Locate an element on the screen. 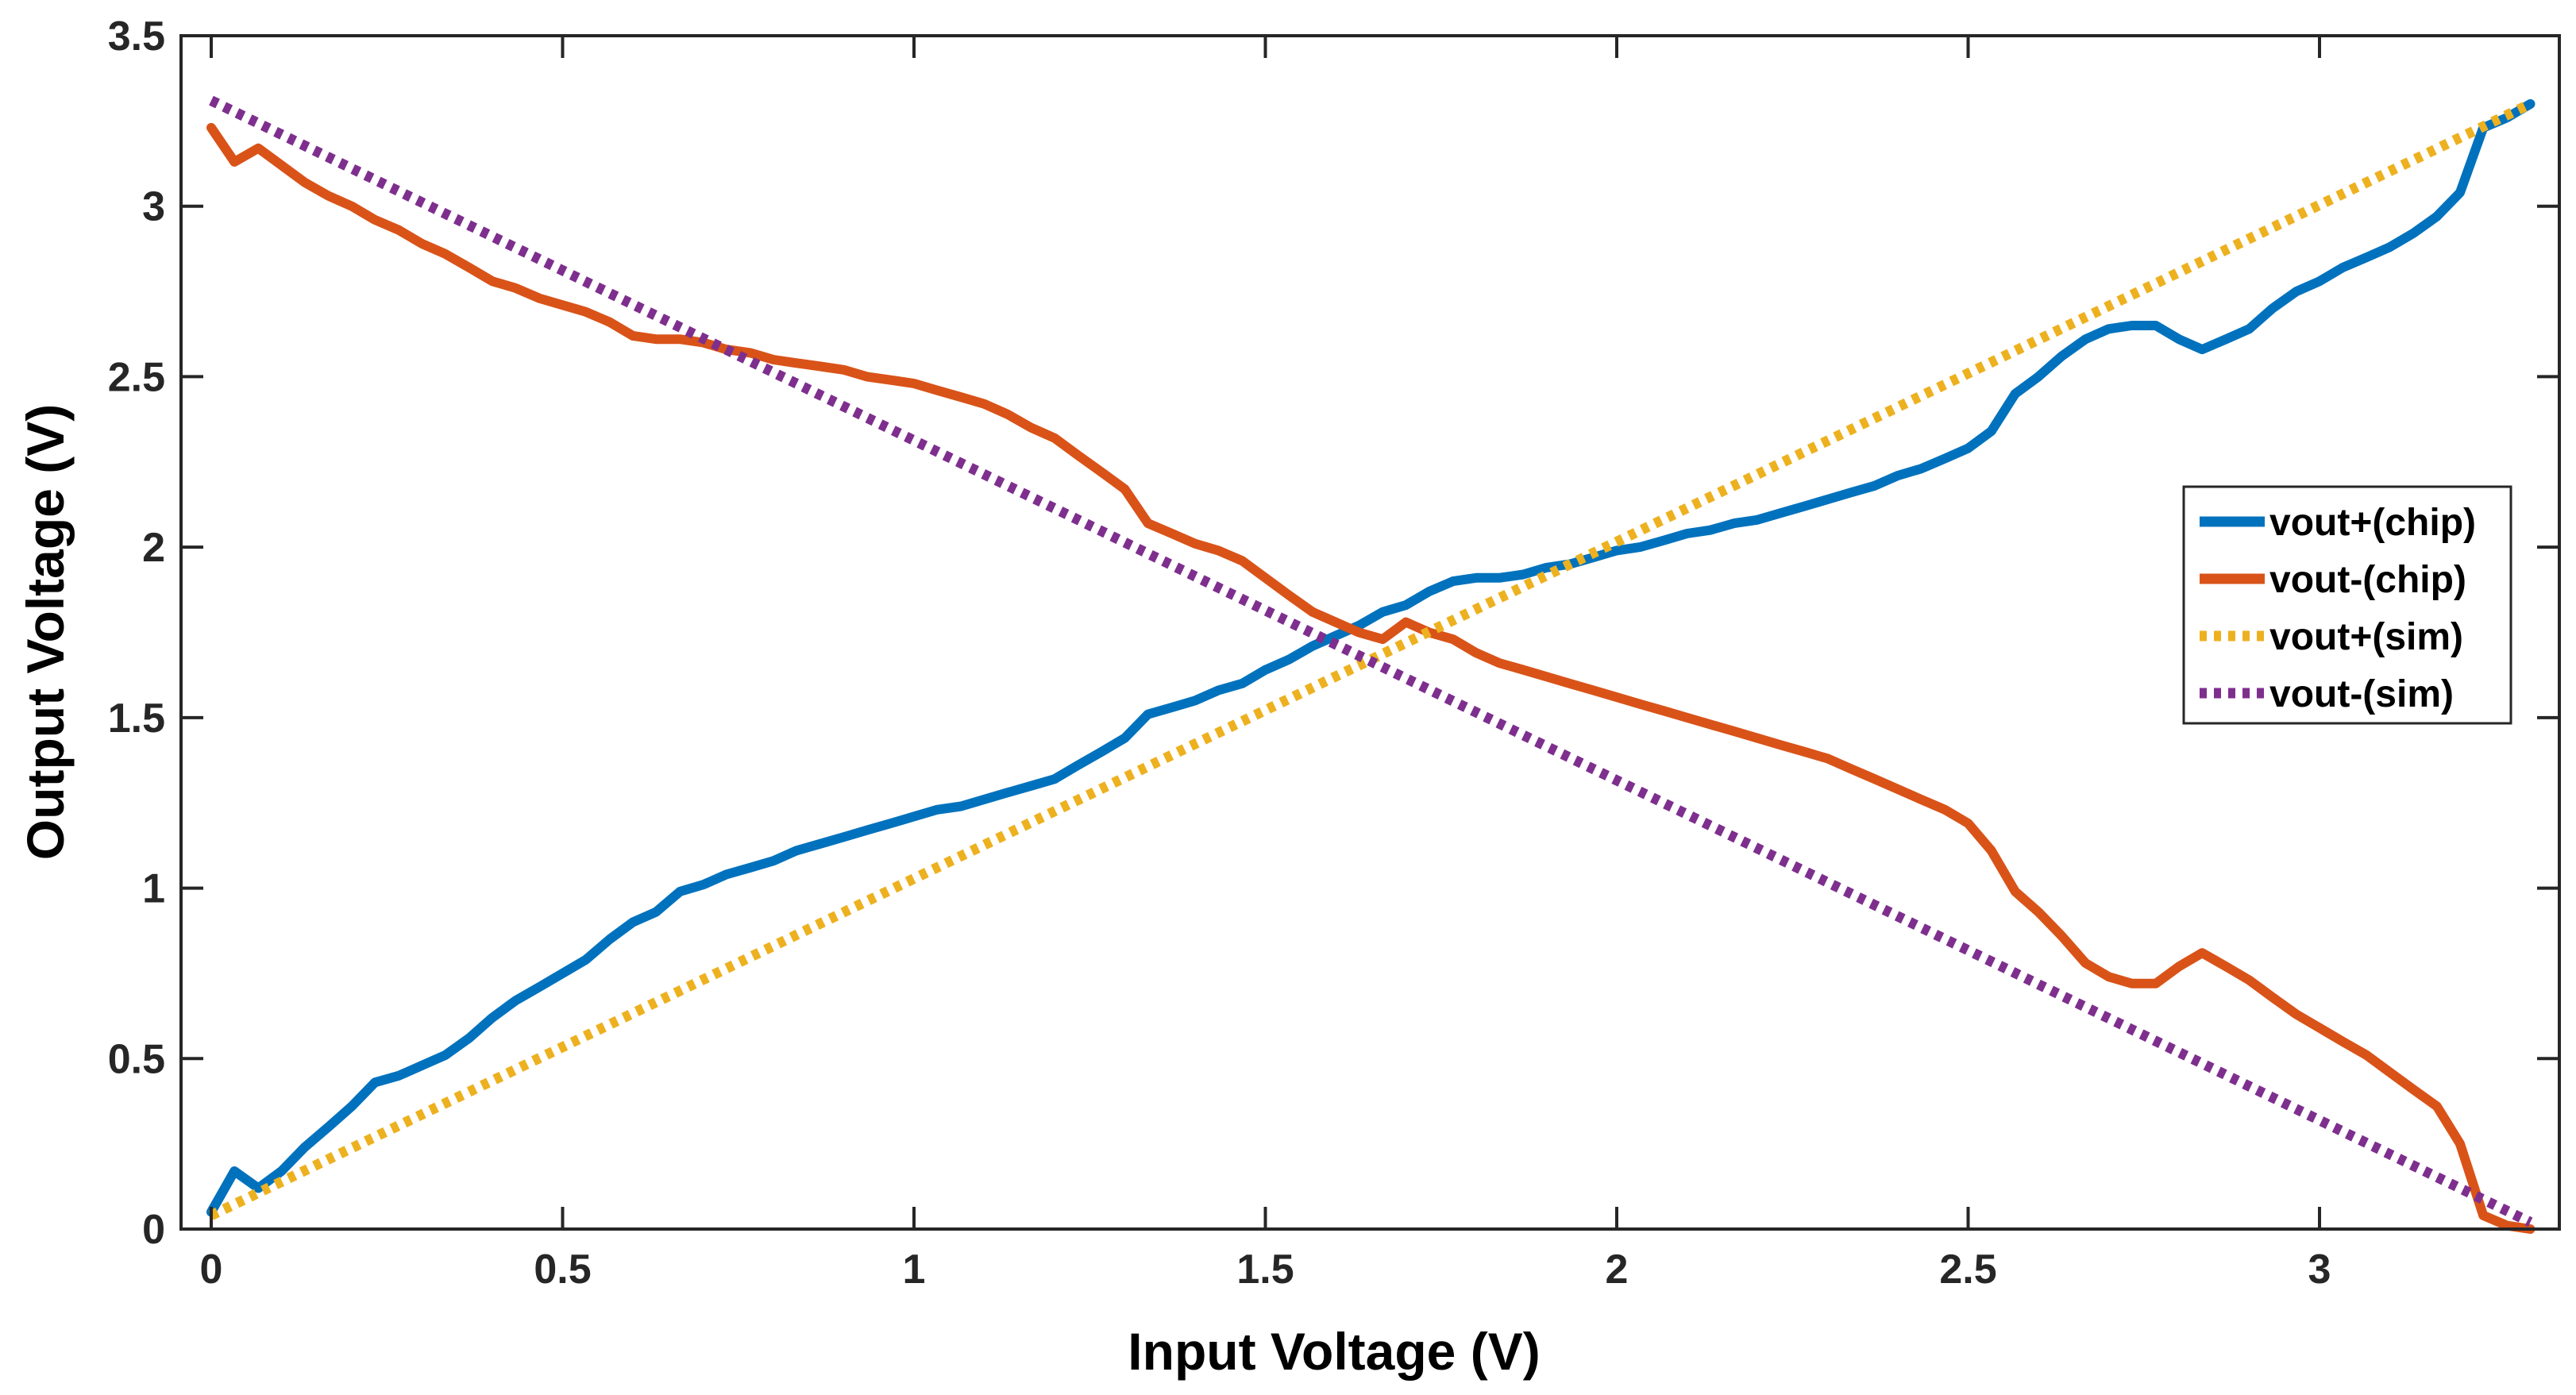 This screenshot has height=1395, width=2576. y-tick-label: 3.5 is located at coordinates (136, 36).